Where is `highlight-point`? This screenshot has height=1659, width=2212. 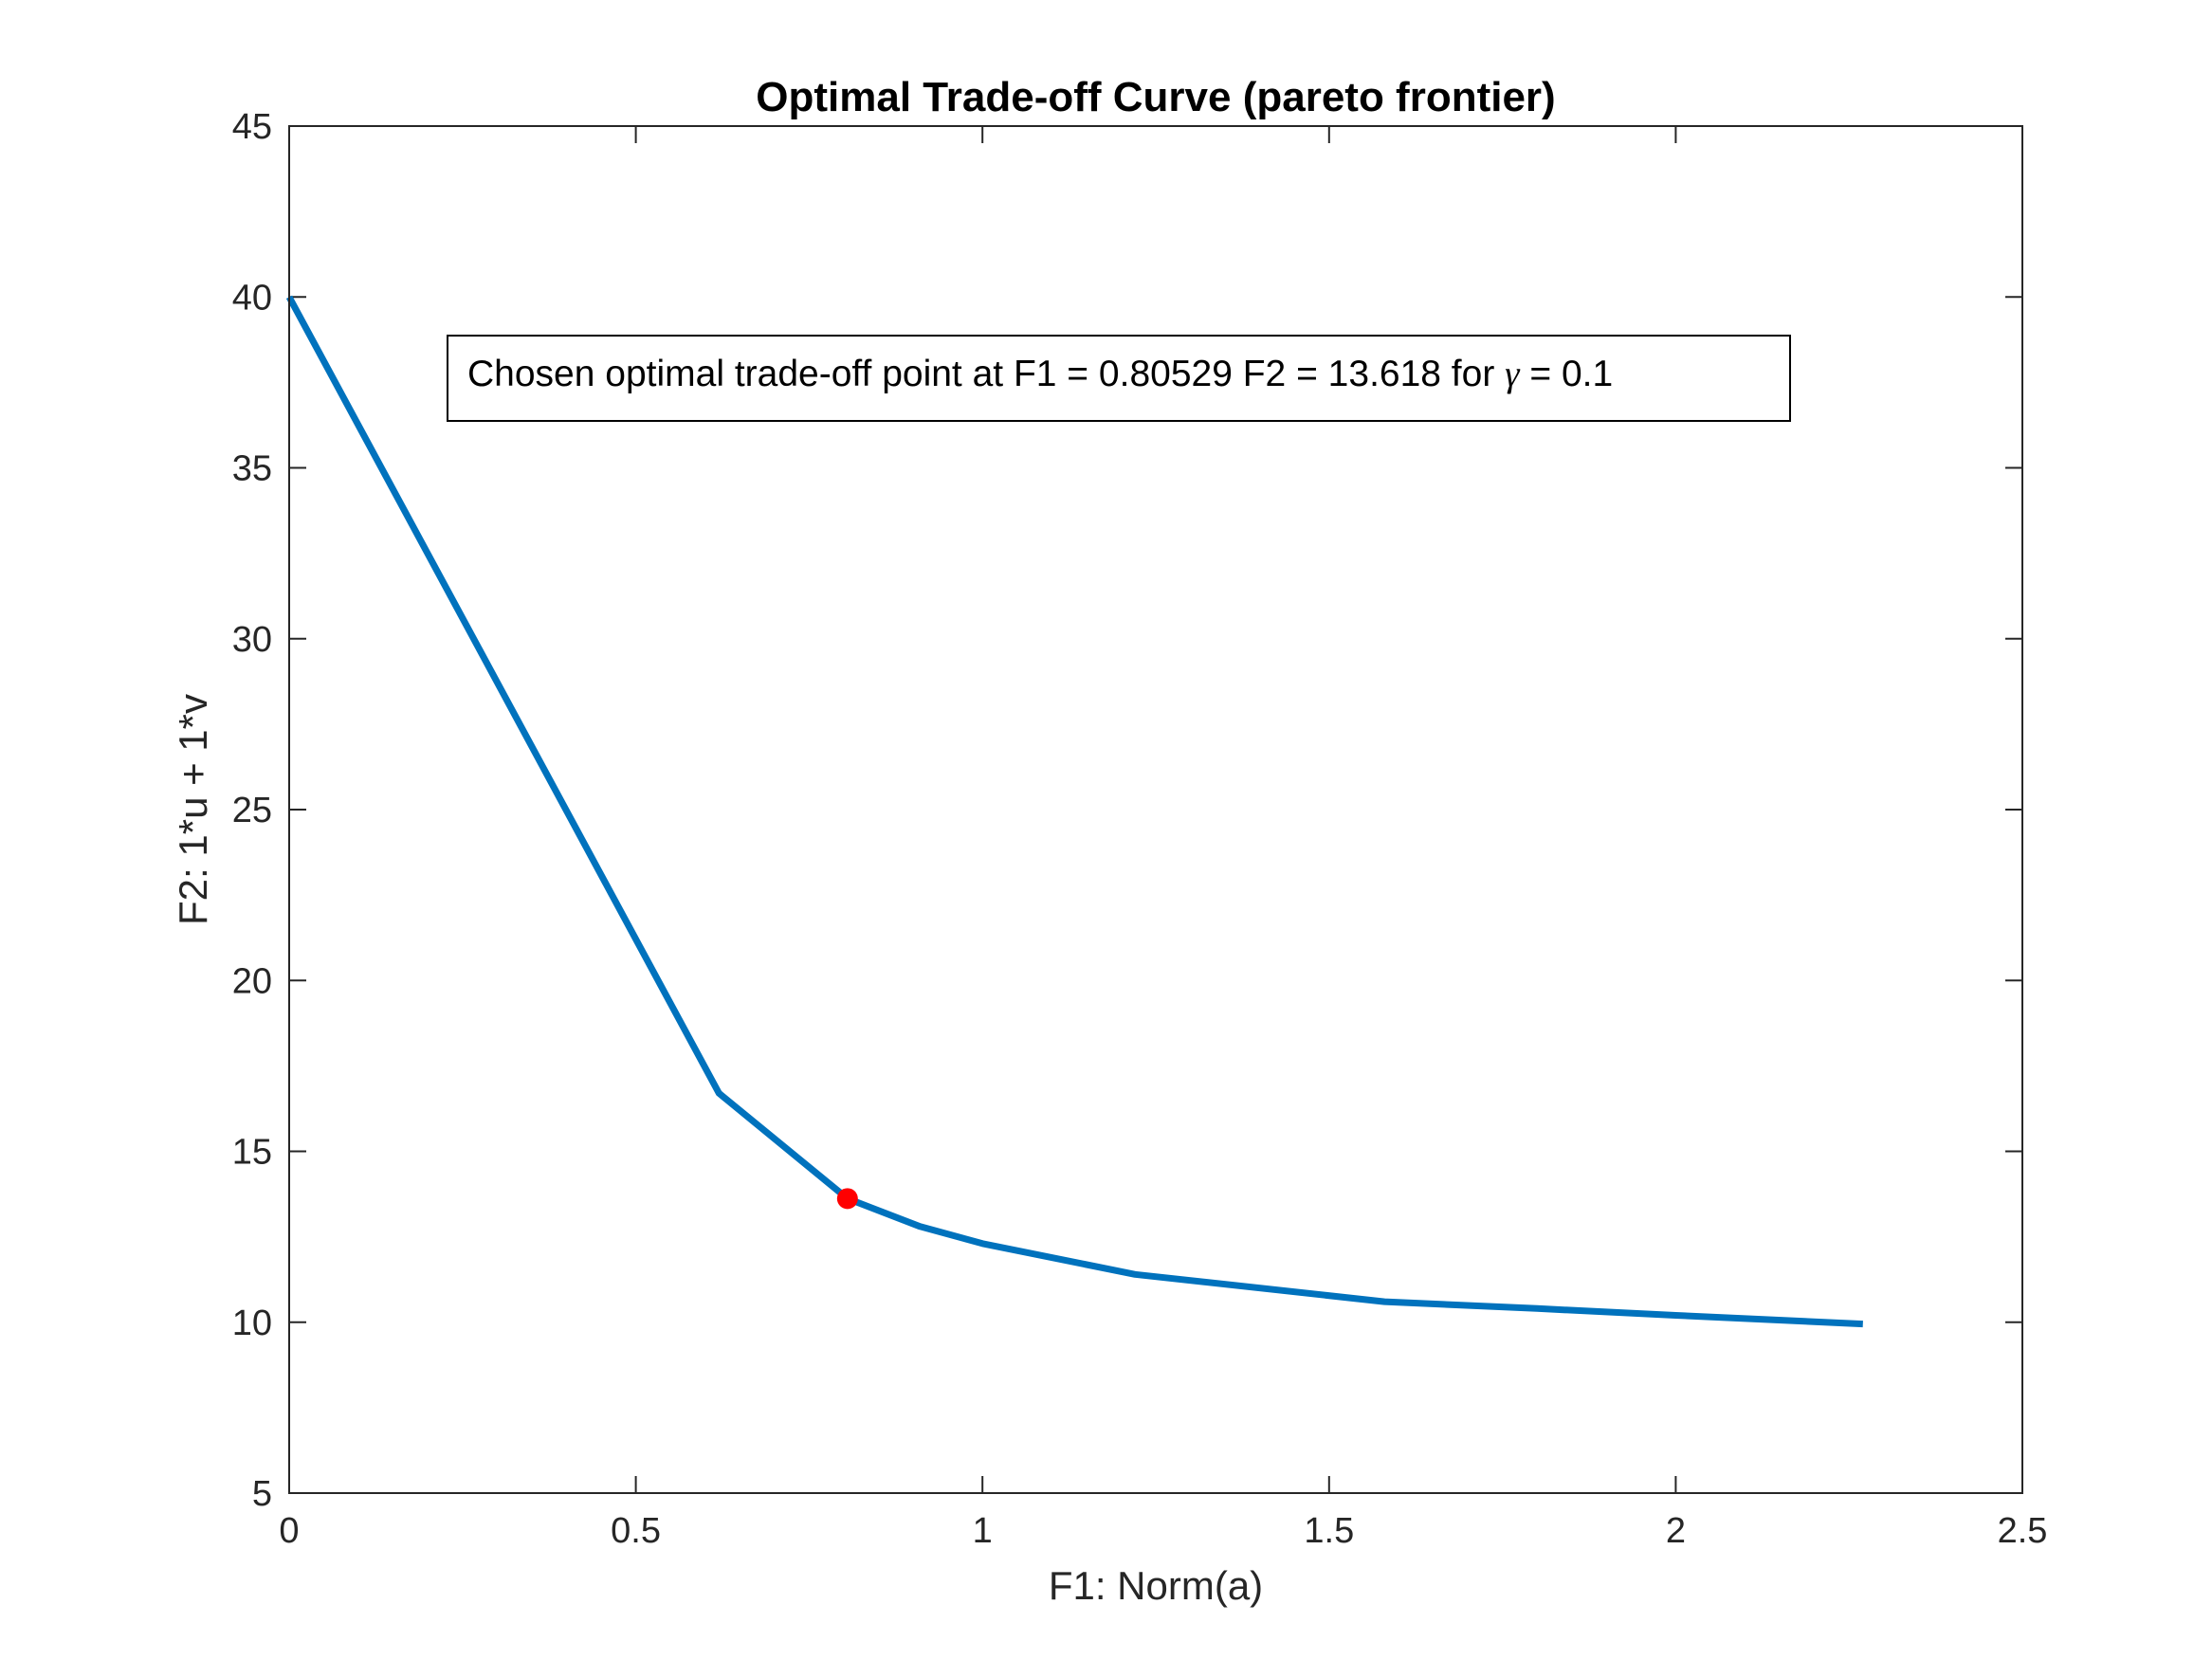 highlight-point is located at coordinates (847, 1199).